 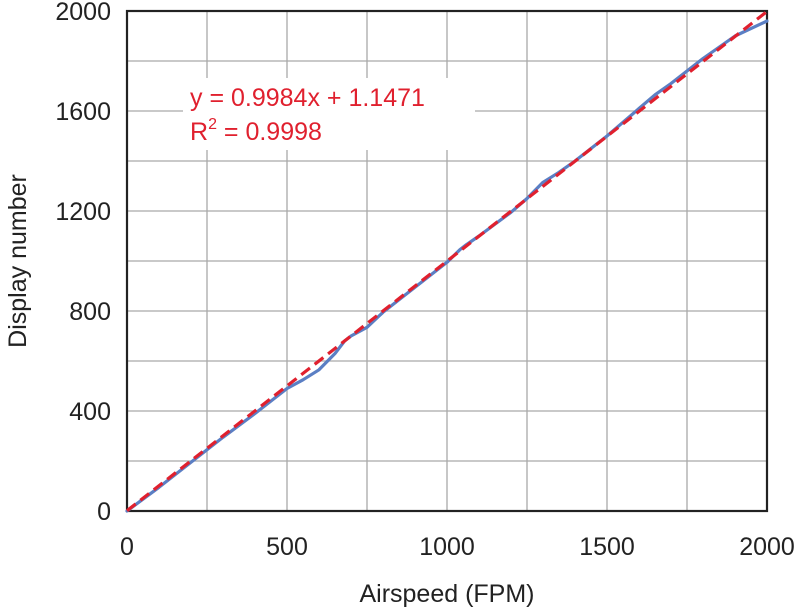 I want to click on x-tick-label: 0, so click(x=127, y=547).